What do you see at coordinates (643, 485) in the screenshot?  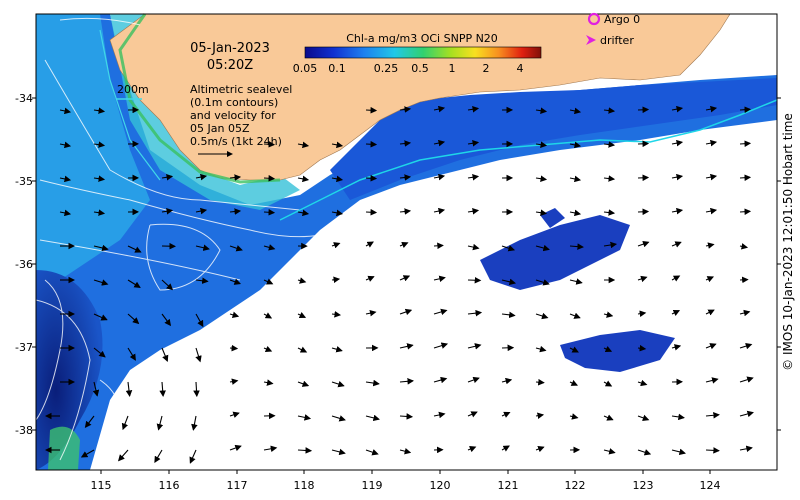 I see `x-tick-label: 123` at bounding box center [643, 485].